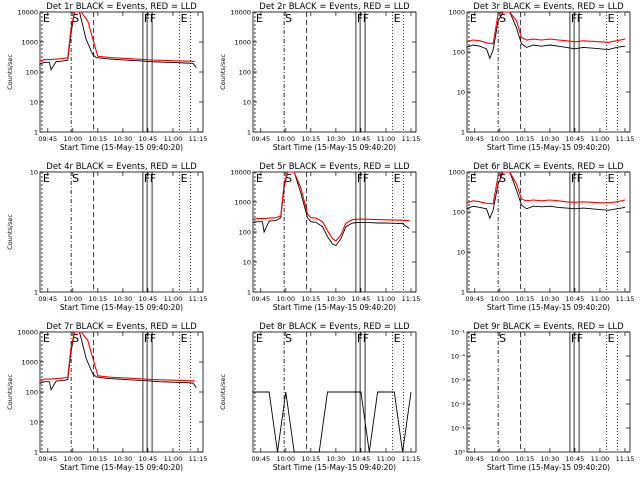 Image resolution: width=640 pixels, height=480 pixels. What do you see at coordinates (121, 167) in the screenshot?
I see `chart-title: Det 4r BLACK = Events, RED = LLD` at bounding box center [121, 167].